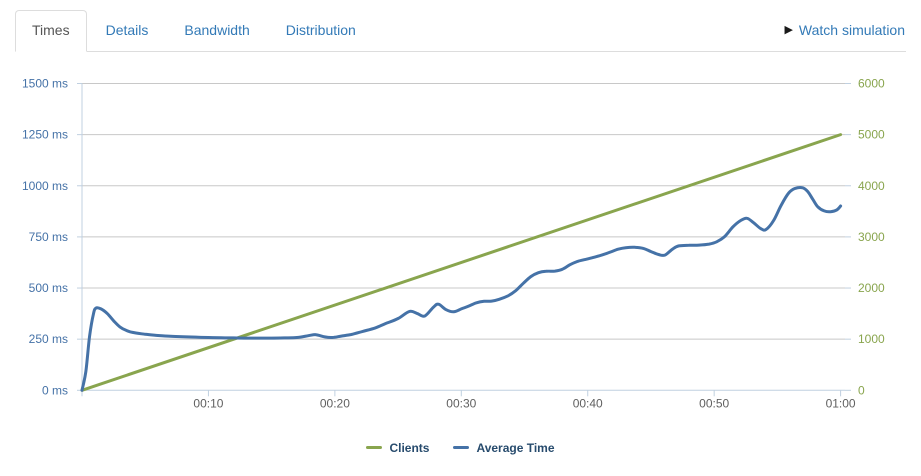 Image resolution: width=921 pixels, height=476 pixels. What do you see at coordinates (48, 237) in the screenshot?
I see `left-axis-label: 750 ms` at bounding box center [48, 237].